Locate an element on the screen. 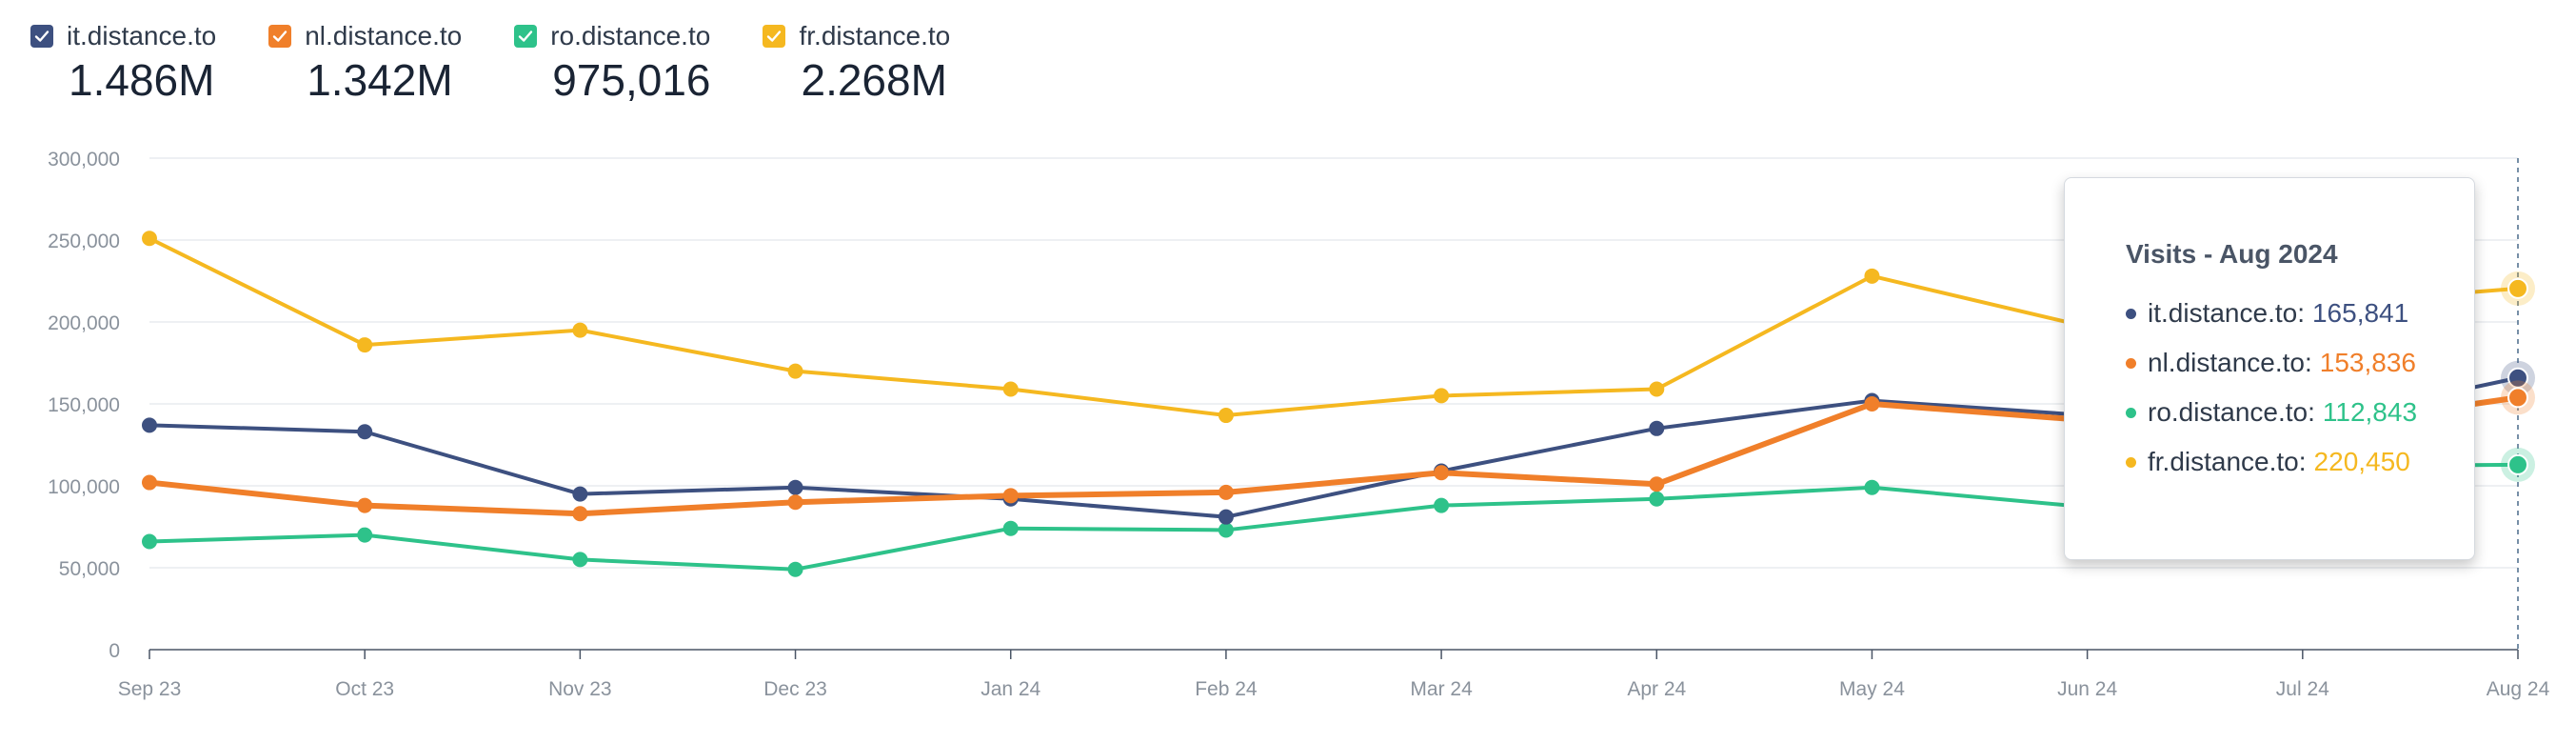  x-tick-label: Nov 23 is located at coordinates (580, 689).